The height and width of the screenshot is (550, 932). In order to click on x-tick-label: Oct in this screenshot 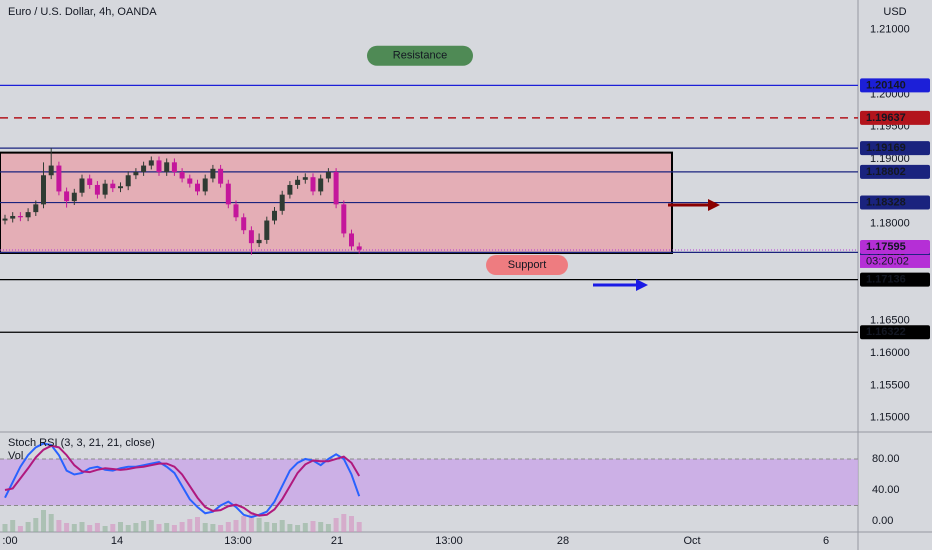, I will do `click(691, 541)`.